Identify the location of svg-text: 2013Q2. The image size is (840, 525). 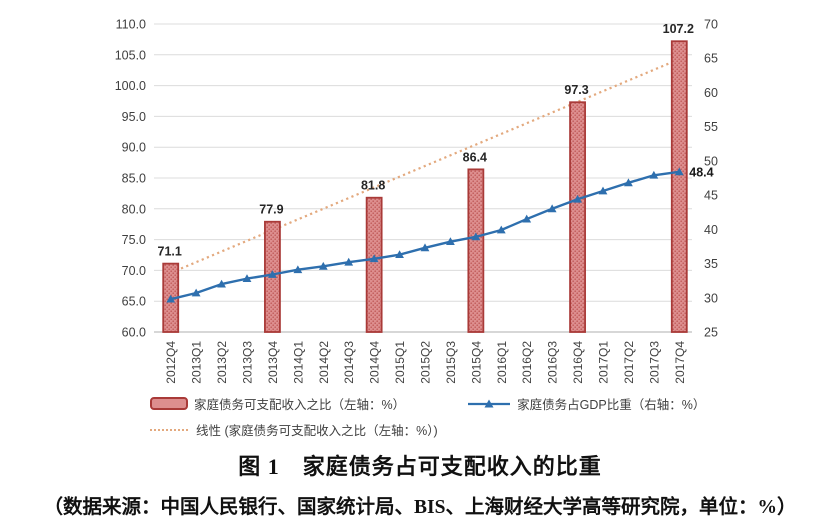
(222, 362).